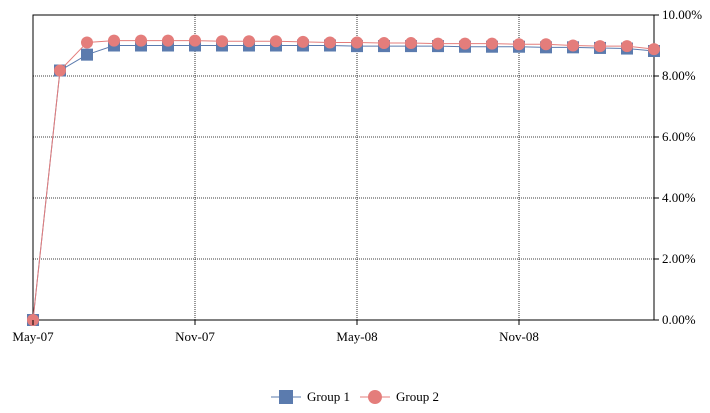  I want to click on legend-item-group-2: Group 2, so click(399, 397).